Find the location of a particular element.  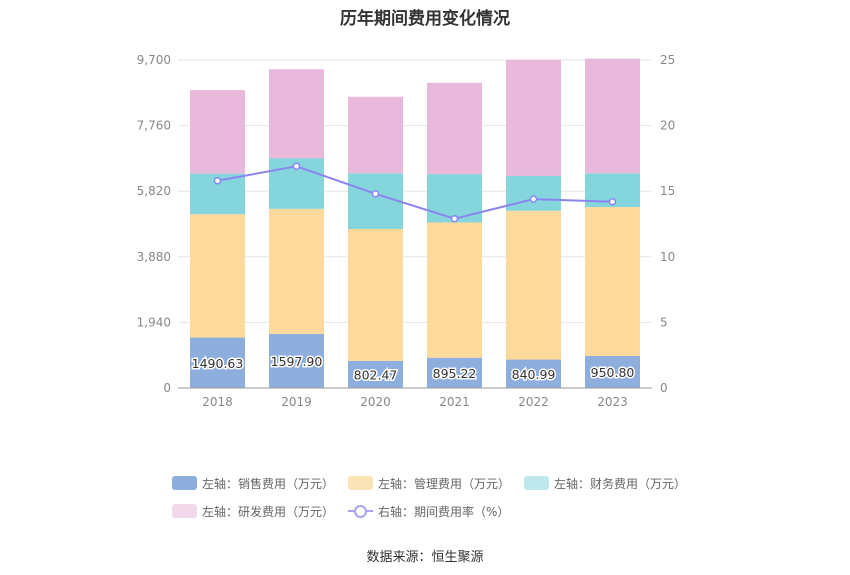

legend-swatch-finance is located at coordinates (537, 483).